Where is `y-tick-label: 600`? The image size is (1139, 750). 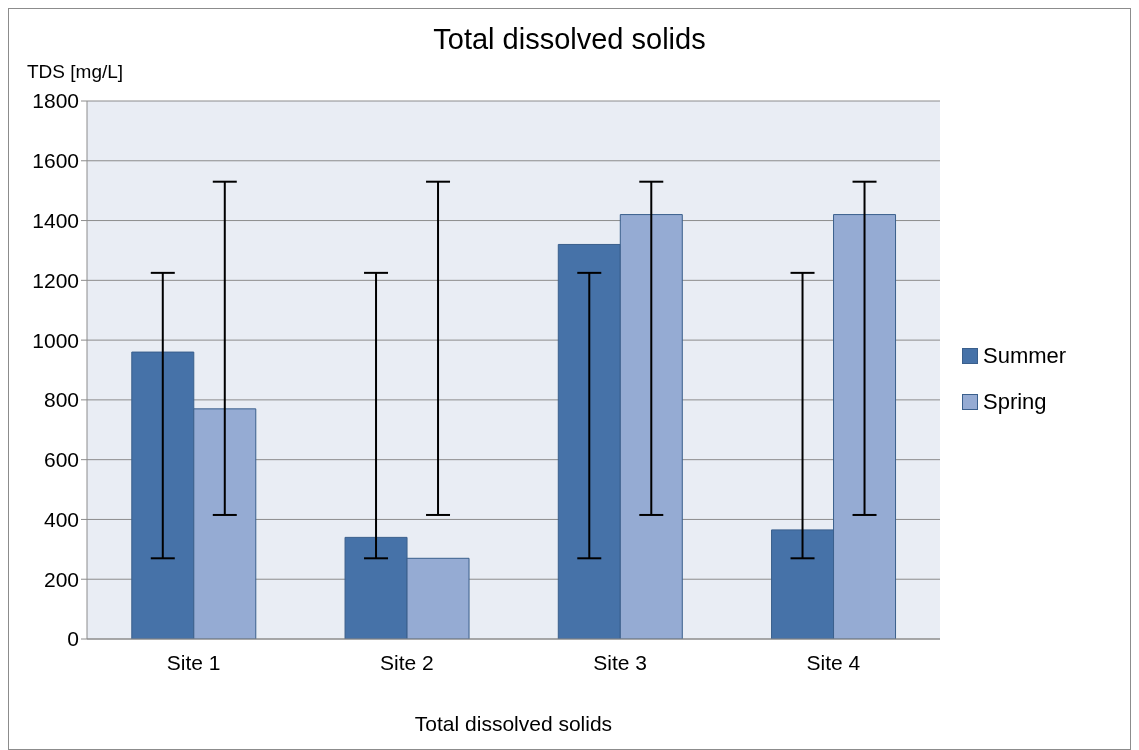
y-tick-label: 600 is located at coordinates (61, 460).